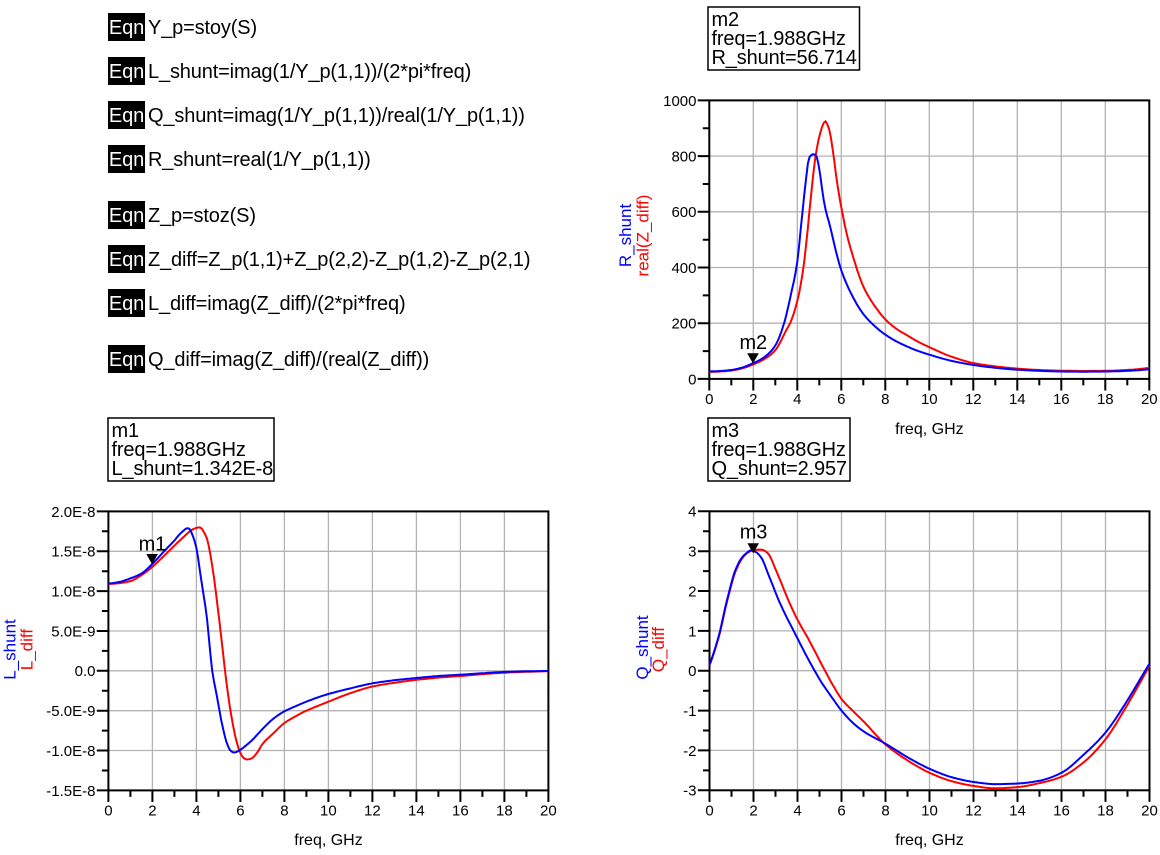 Image resolution: width=1160 pixels, height=855 pixels. Describe the element at coordinates (288, 360) in the screenshot. I see `svg-text:Q_diff=imag(Z_diff)/(real(Z_di: Q_diff=imag(Z_diff)/(real(Z_diff))` at that location.